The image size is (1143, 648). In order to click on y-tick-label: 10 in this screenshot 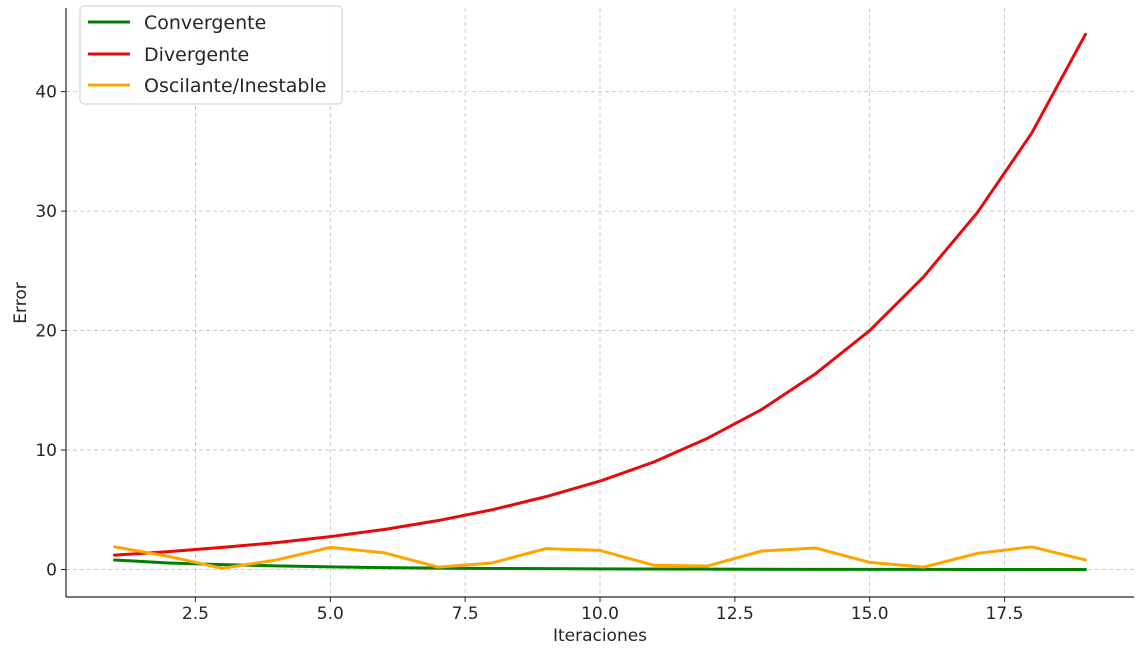, I will do `click(46, 451)`.